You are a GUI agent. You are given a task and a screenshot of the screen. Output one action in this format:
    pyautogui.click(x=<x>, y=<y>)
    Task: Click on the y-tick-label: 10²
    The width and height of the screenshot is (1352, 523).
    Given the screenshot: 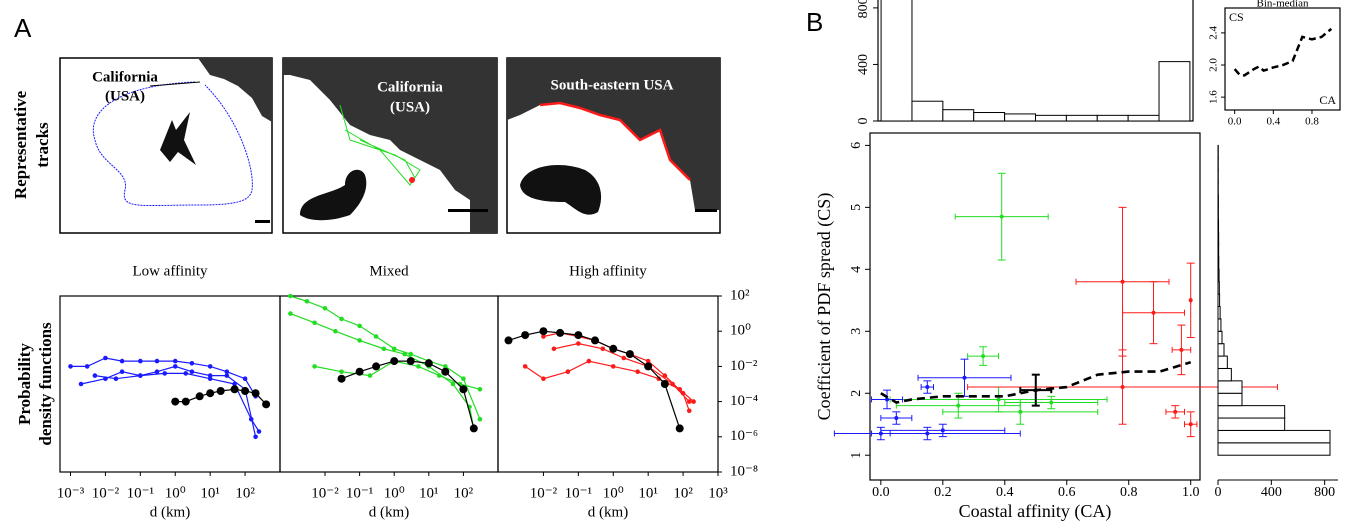 What is the action you would take?
    pyautogui.click(x=740, y=295)
    